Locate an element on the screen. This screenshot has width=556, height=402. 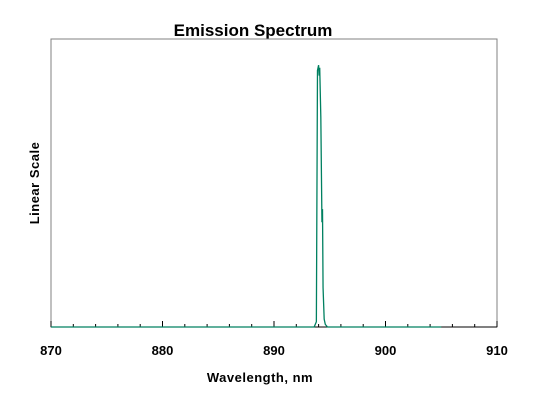
y-axis-label: Linear Scale is located at coordinates (34, 183).